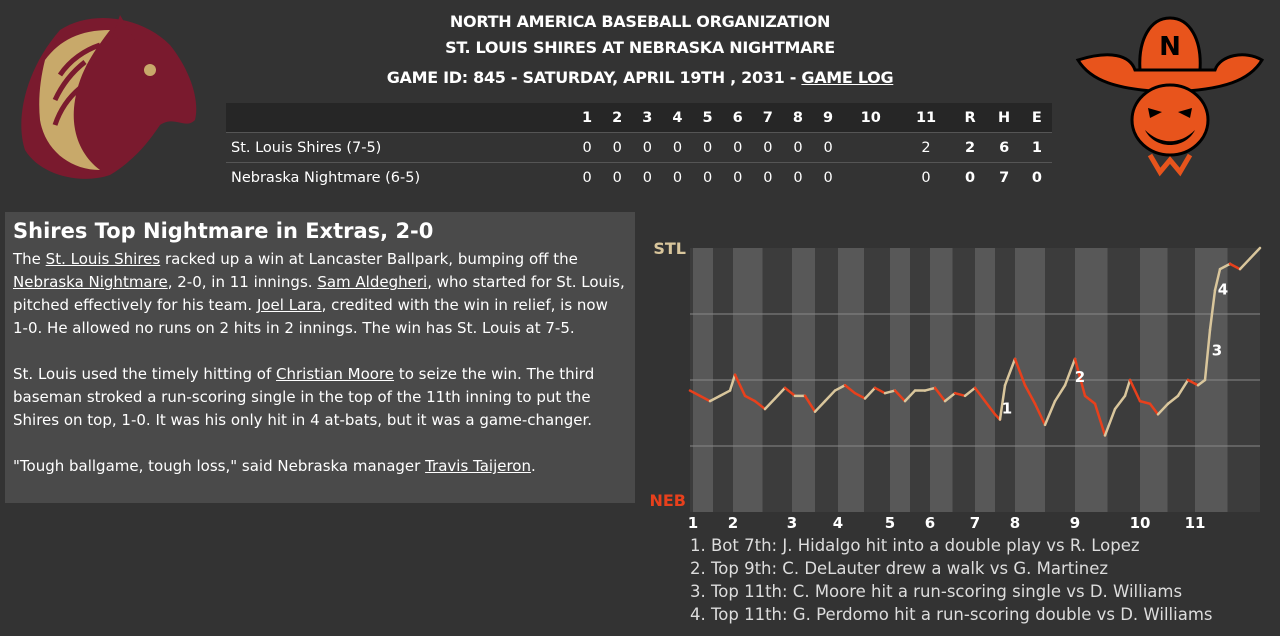 The width and height of the screenshot is (1280, 636). Describe the element at coordinates (975, 523) in the screenshot. I see `x-tick-label: 7` at that location.